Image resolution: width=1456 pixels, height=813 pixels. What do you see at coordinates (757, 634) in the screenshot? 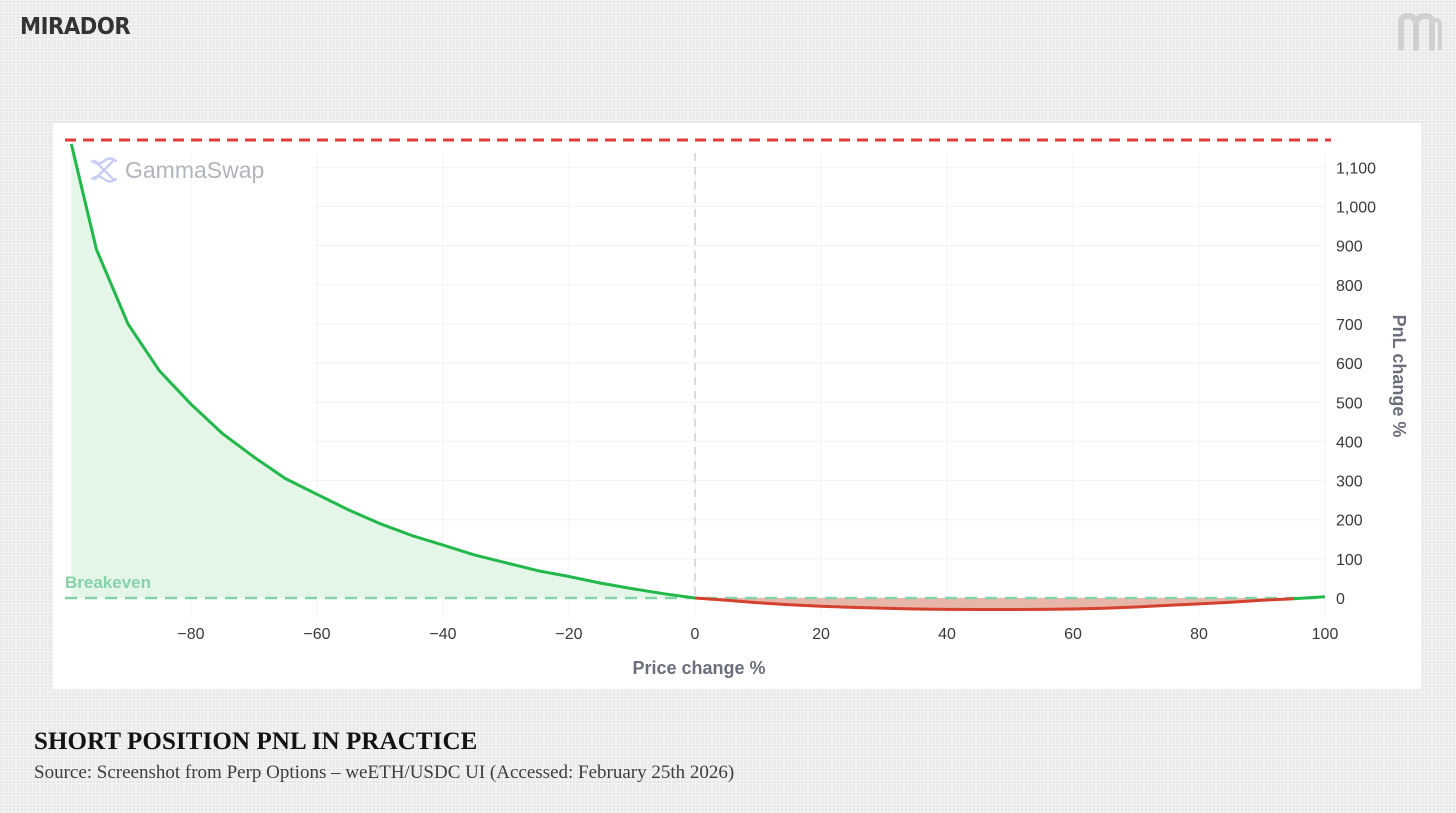
I see `x-axis-ticks: −80 −60 −40 −20 0 20 40 60 80 100` at bounding box center [757, 634].